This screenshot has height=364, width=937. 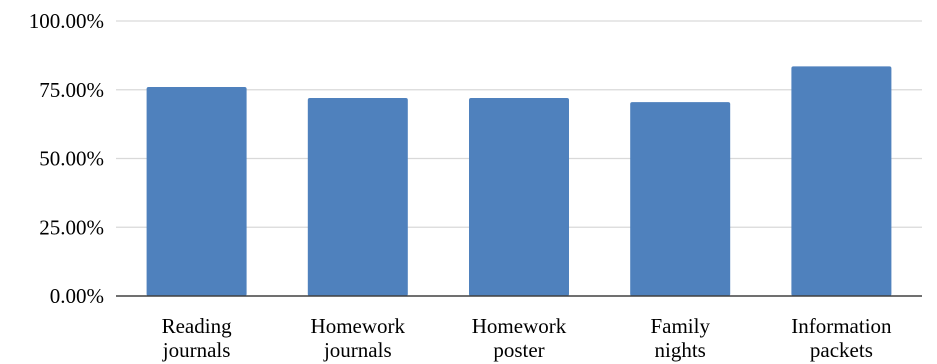 I want to click on x-tick-label: Homework poster, so click(x=519, y=338).